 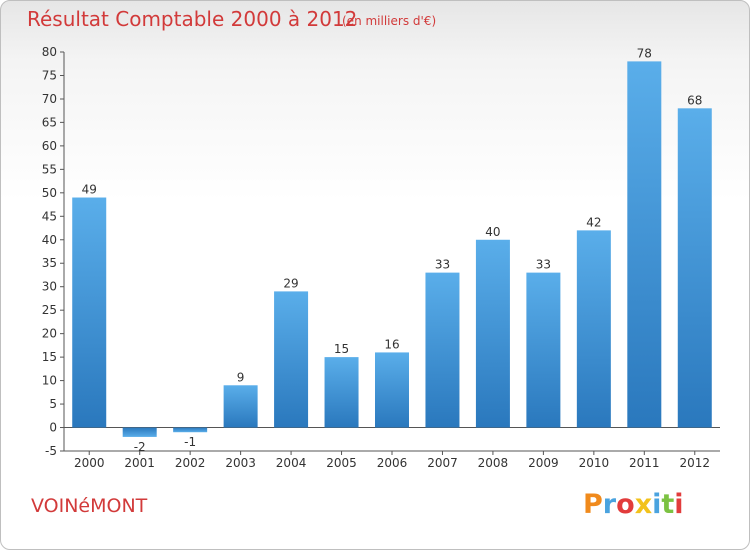 I want to click on x-tick-label: 2004, so click(x=291, y=463).